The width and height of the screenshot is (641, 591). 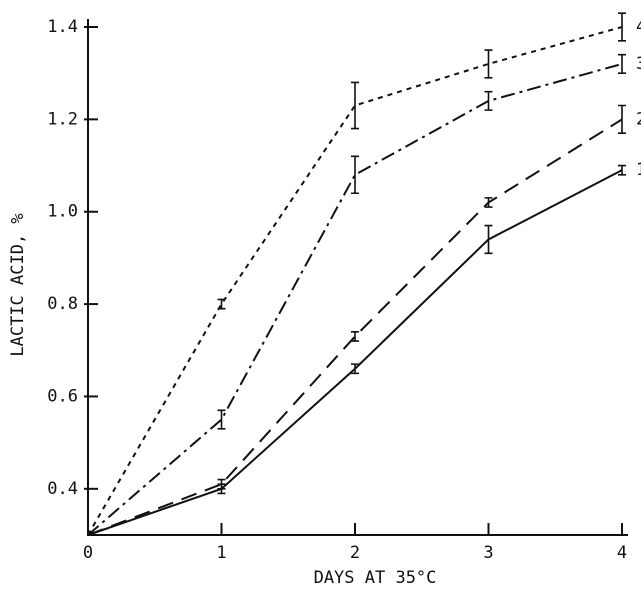 I want to click on y-tick-label: 0.8, so click(x=62, y=304).